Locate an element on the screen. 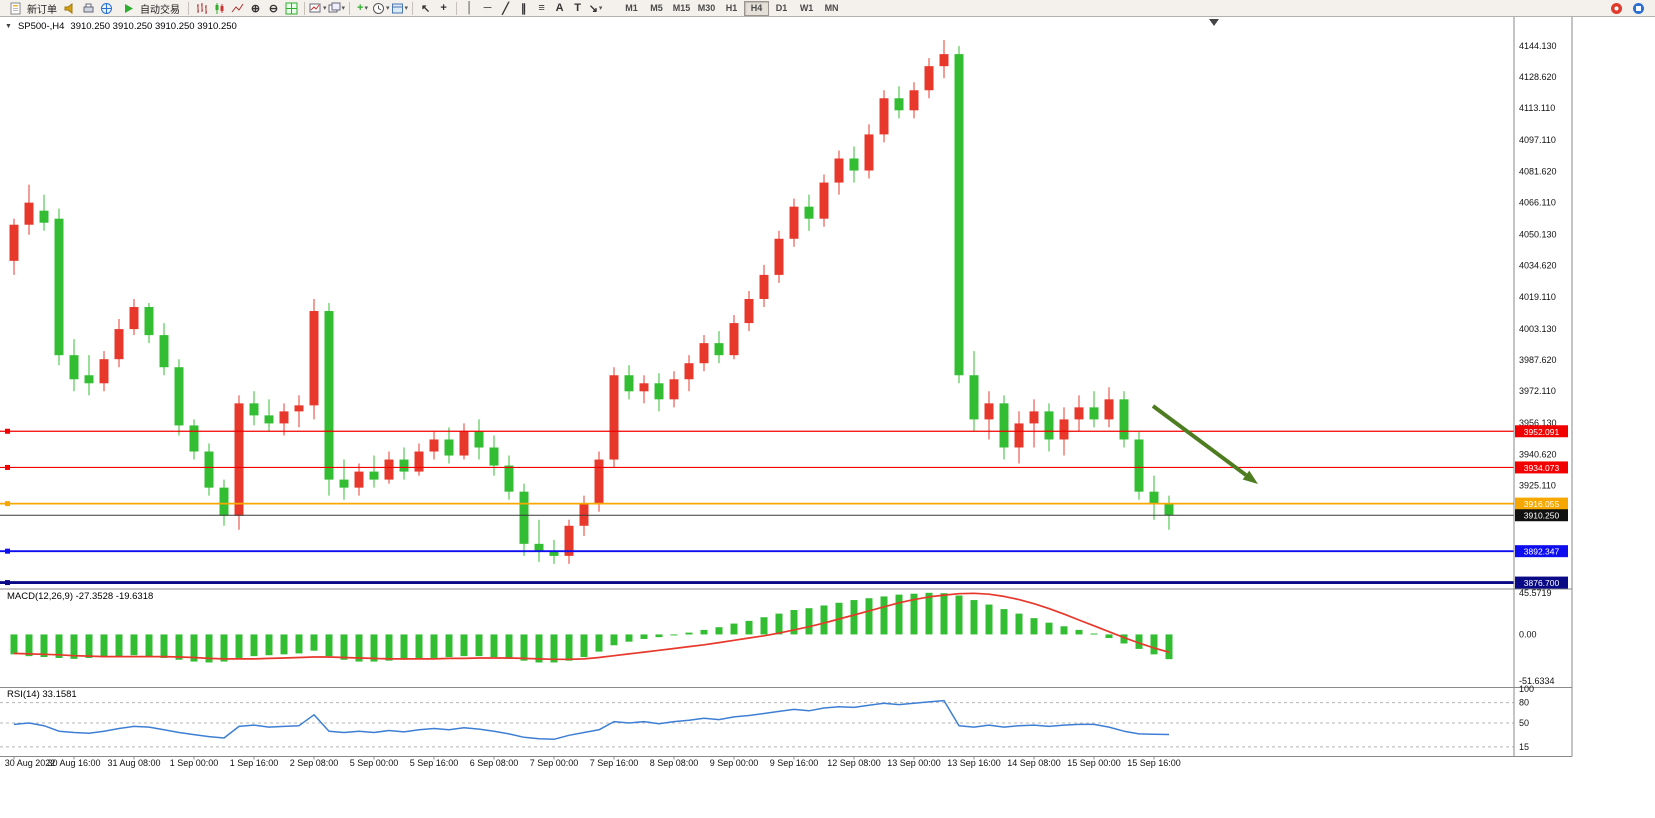  trend-arrow-annotation is located at coordinates (1199, 440).